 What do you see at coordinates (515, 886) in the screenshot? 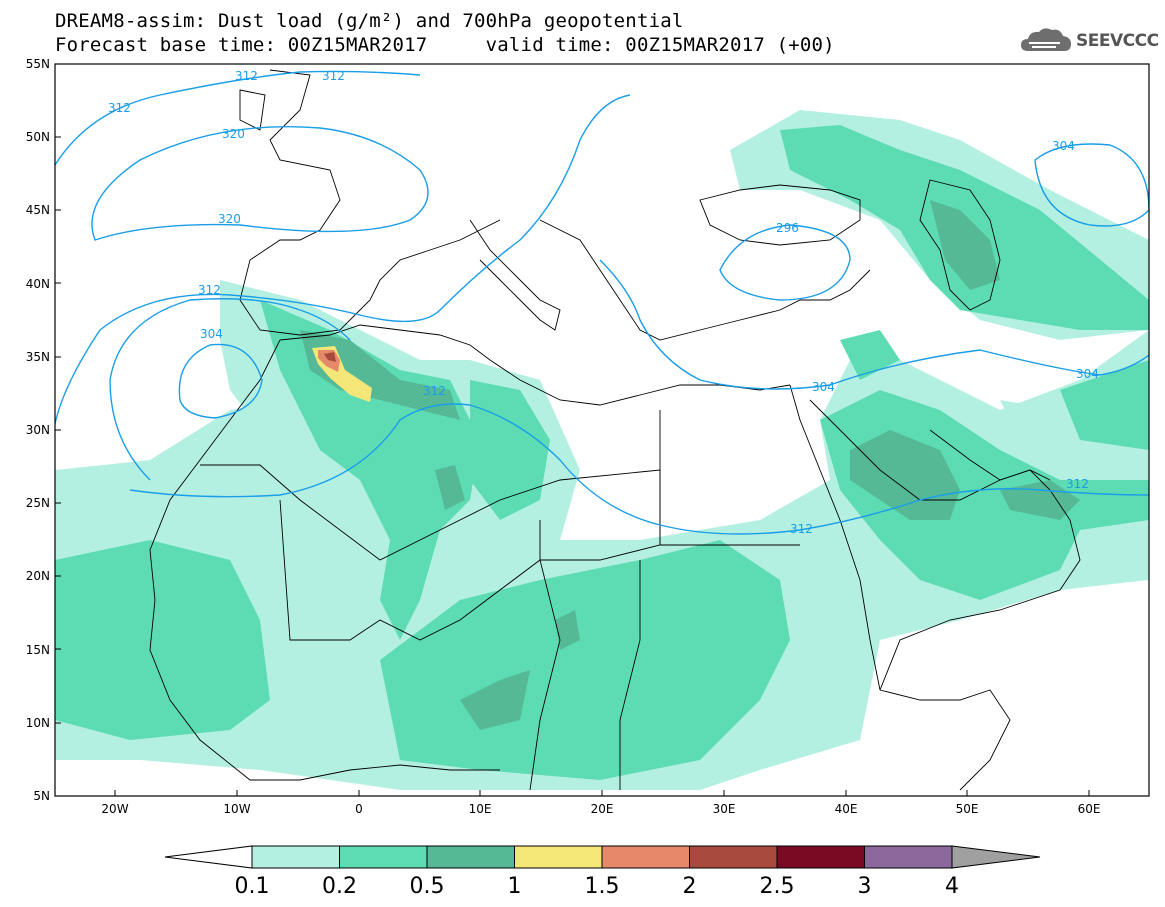
I see `colorbar-label: 1` at bounding box center [515, 886].